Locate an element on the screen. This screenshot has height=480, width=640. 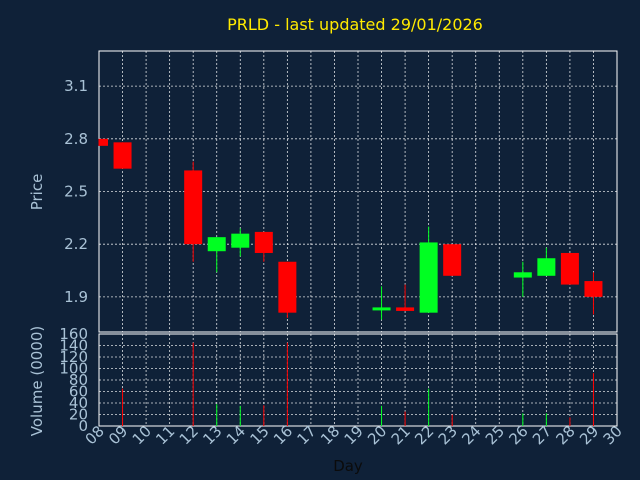
volume-tick-label: 80 is located at coordinates (78, 380).